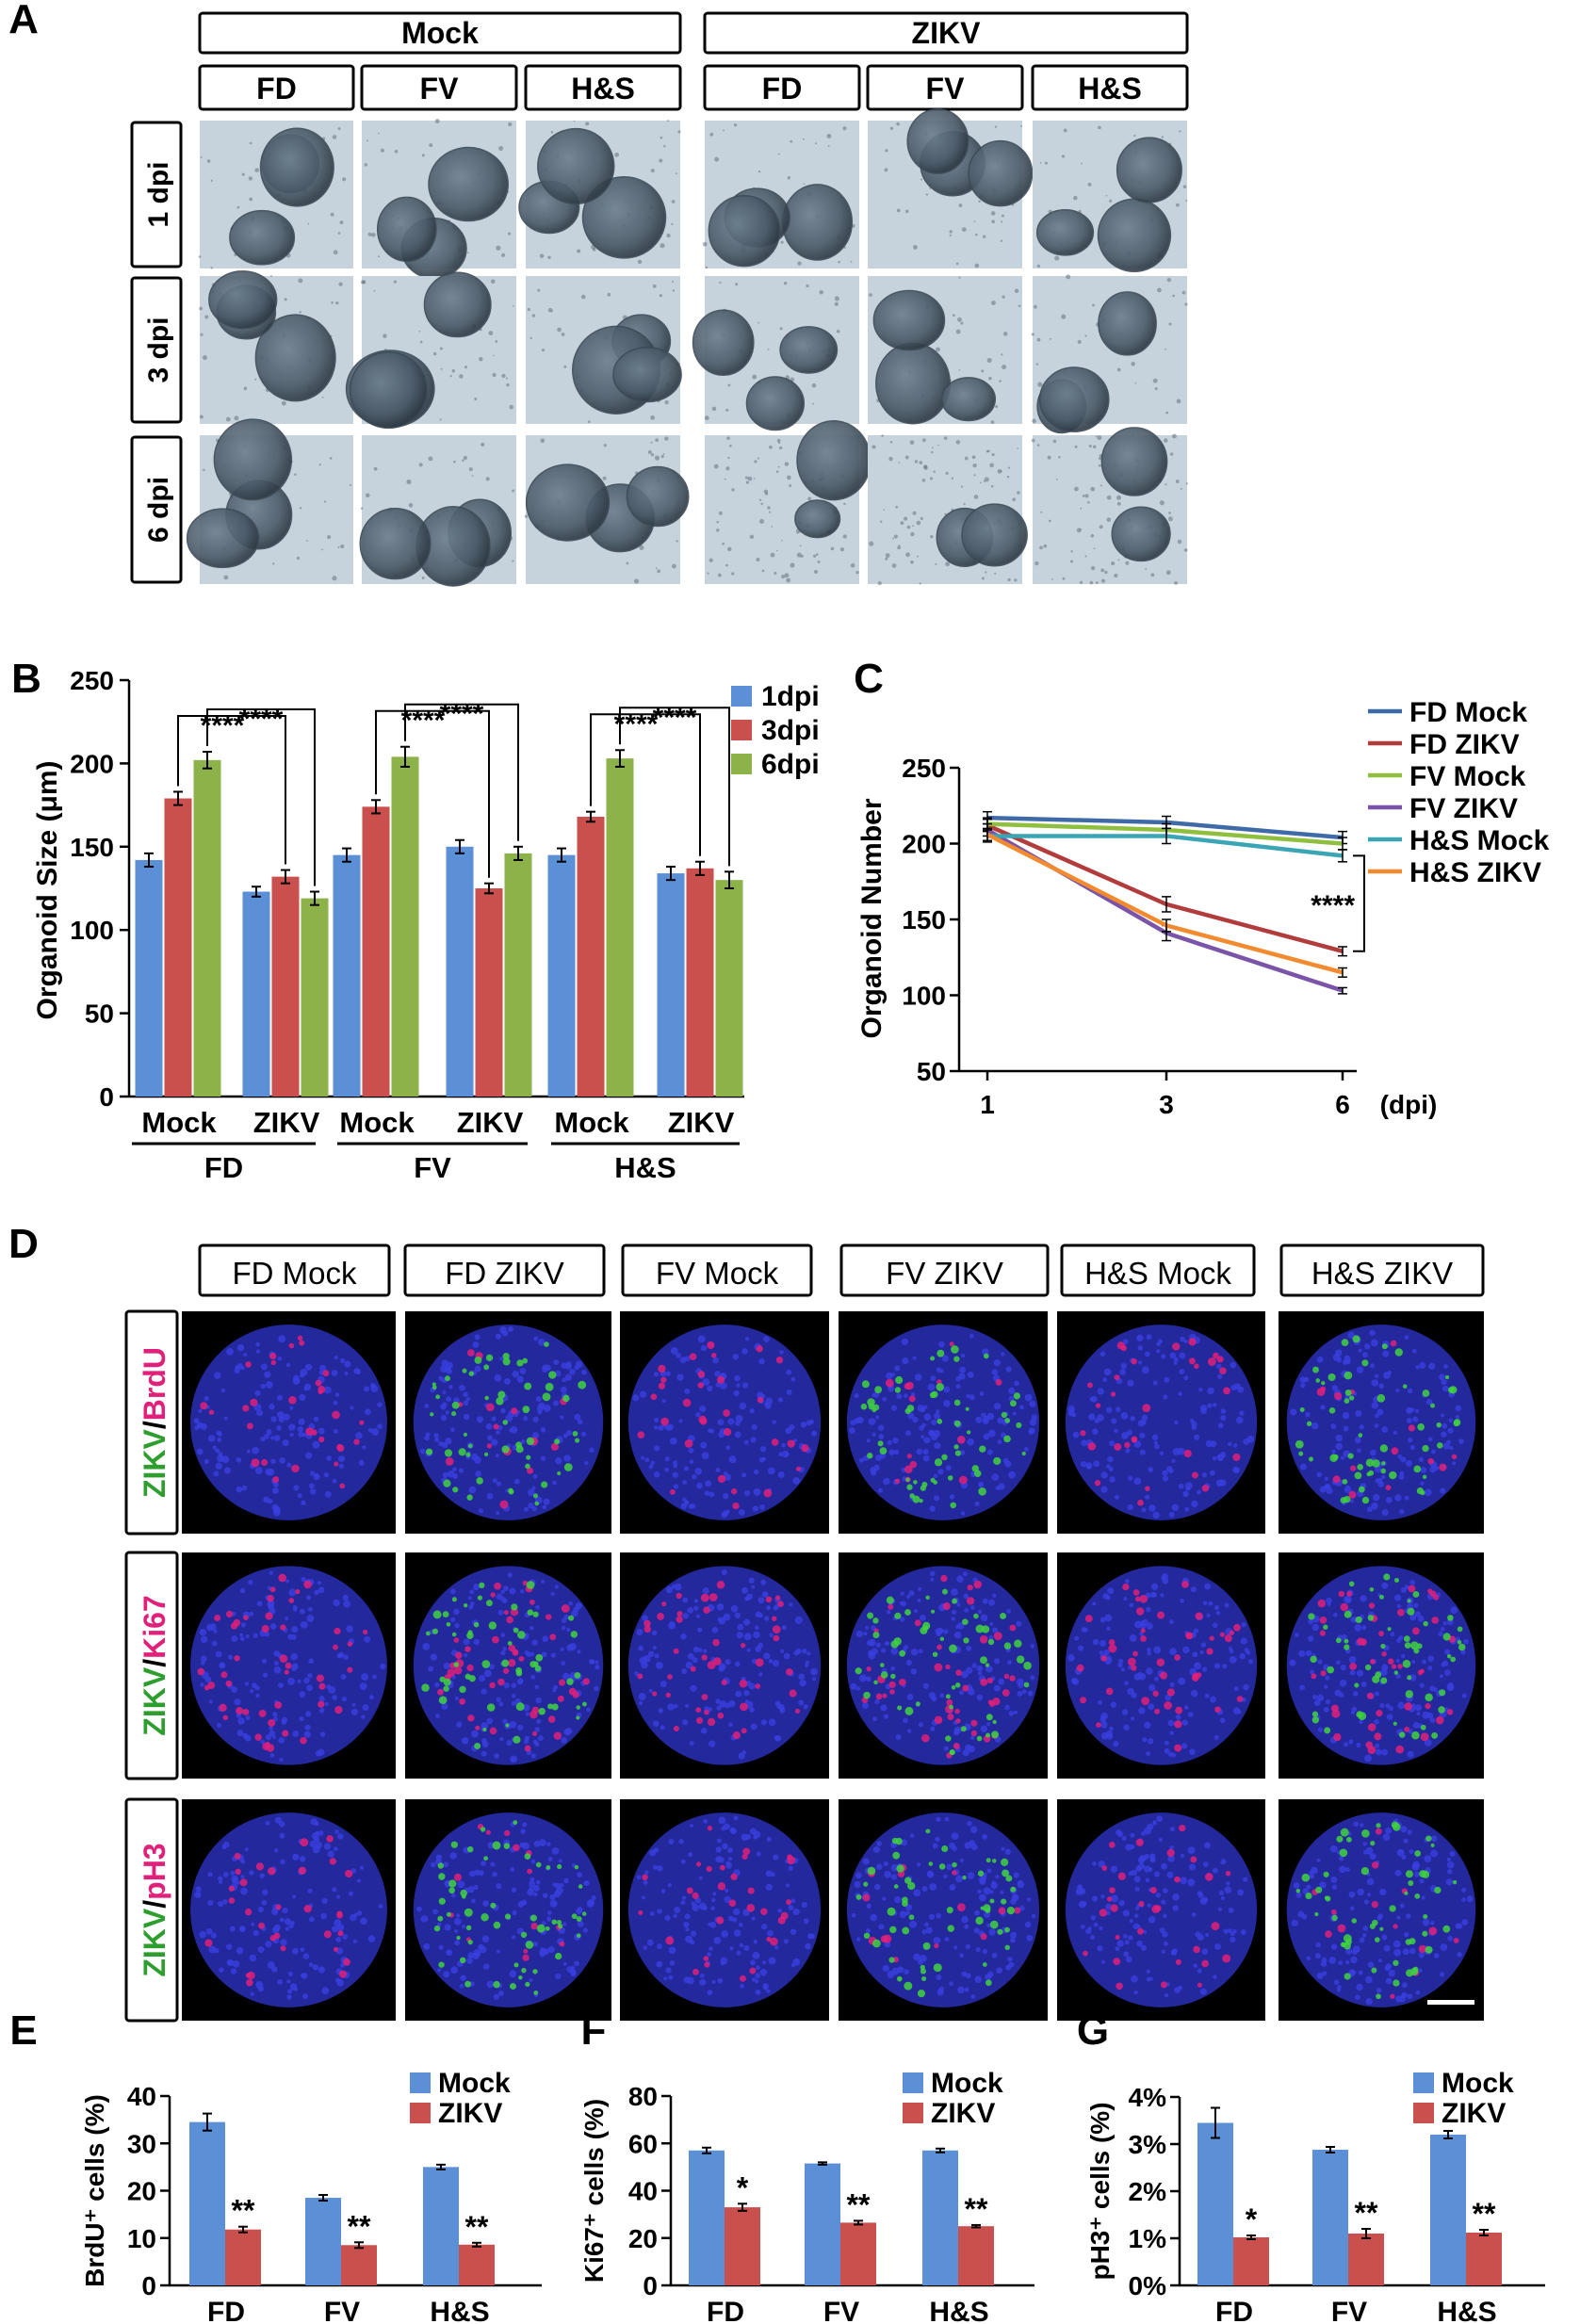 This screenshot has width=1580, height=2324. I want to click on column-header-label: H&S, so click(1110, 89).